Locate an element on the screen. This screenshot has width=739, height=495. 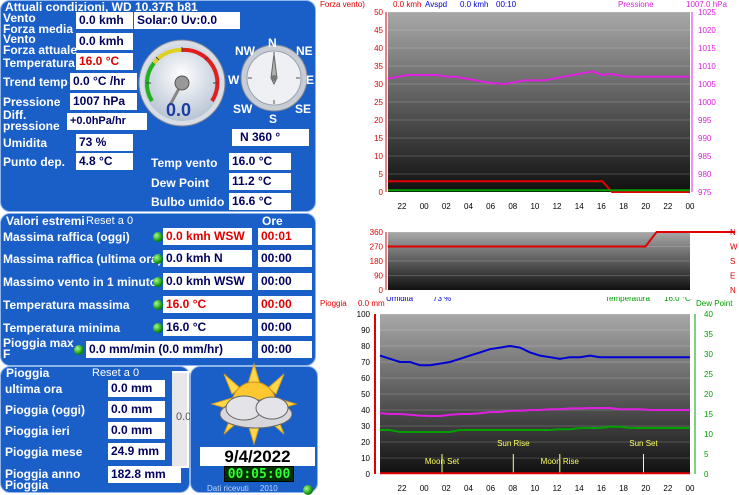
chart-header-humidity: Umidita is located at coordinates (400, 300).